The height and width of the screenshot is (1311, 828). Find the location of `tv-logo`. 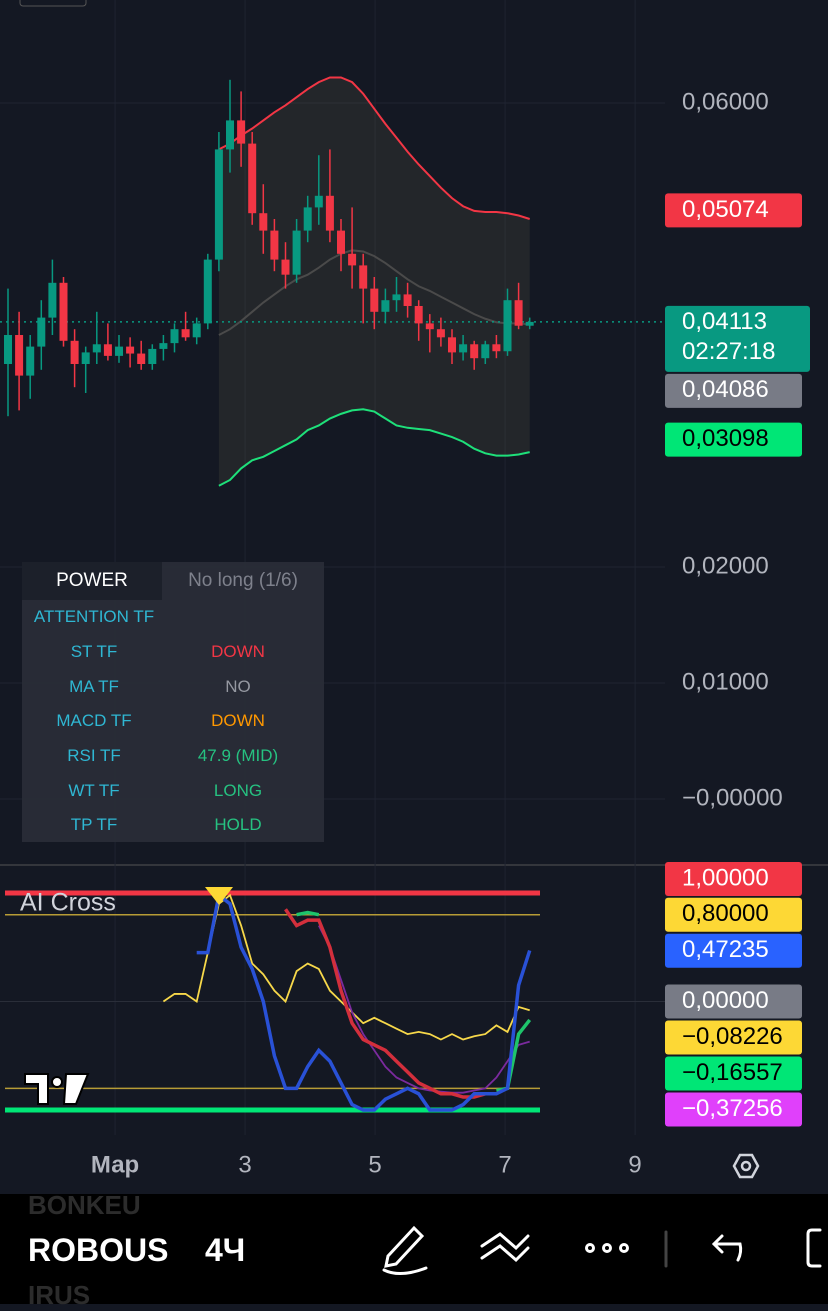

tv-logo is located at coordinates (57, 1089).